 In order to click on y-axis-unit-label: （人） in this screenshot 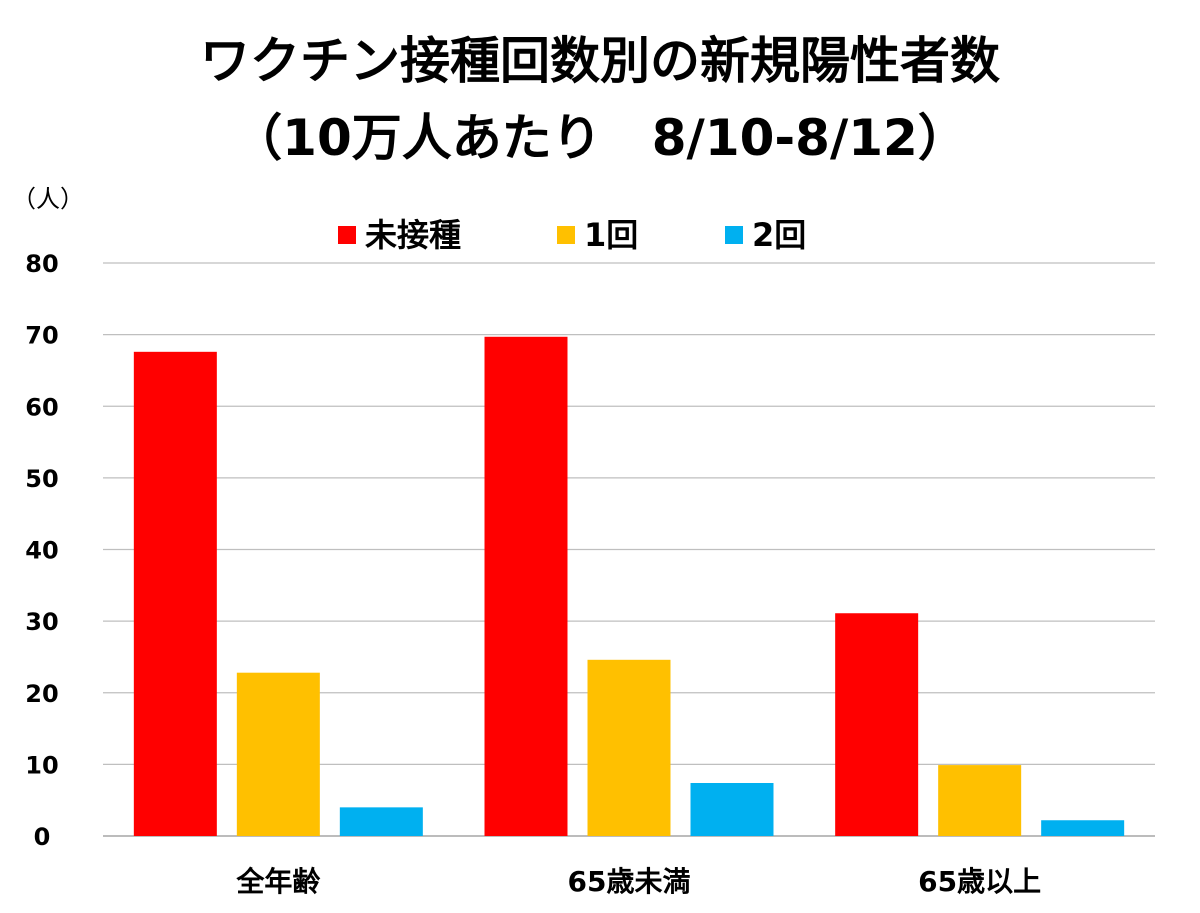, I will do `click(48, 199)`.